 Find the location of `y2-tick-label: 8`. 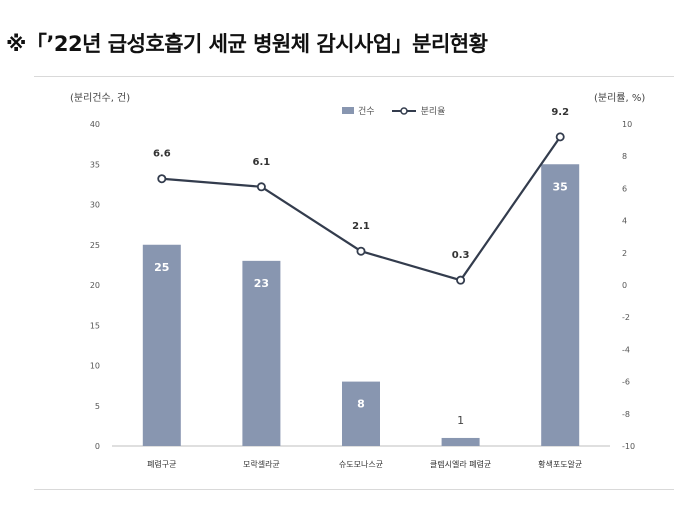

y2-tick-label: 8 is located at coordinates (624, 156).